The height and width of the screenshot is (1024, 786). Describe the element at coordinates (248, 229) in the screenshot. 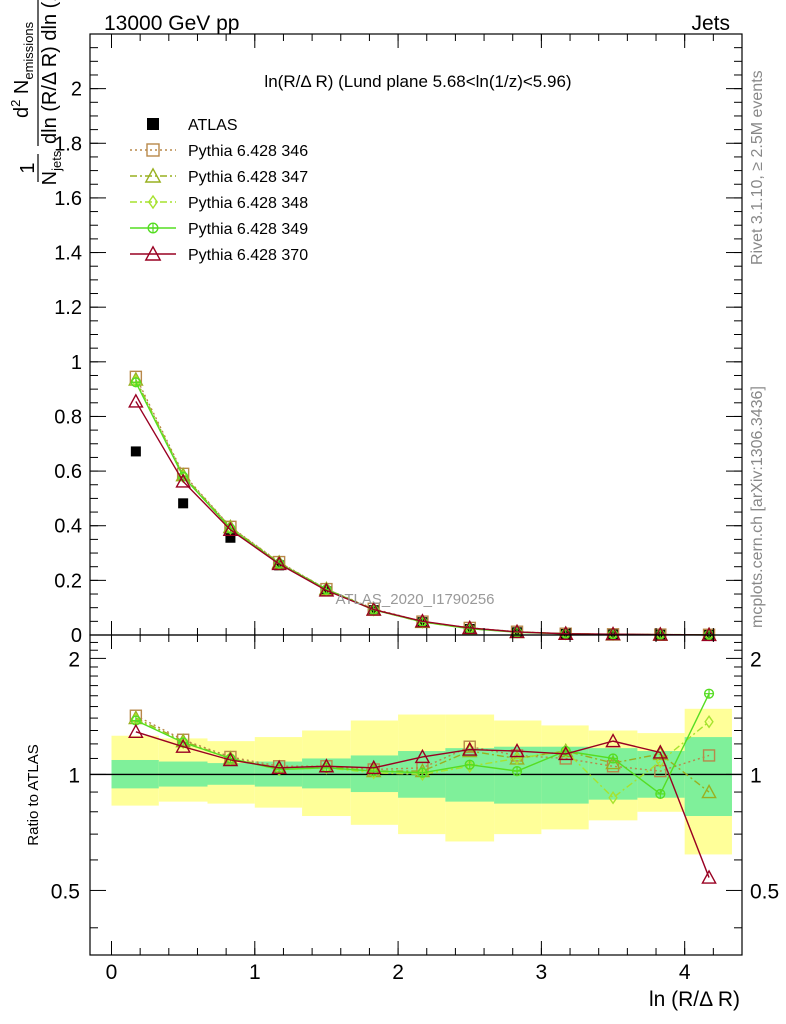

I see `legend-label-4: Pythia 6.428 349` at that location.